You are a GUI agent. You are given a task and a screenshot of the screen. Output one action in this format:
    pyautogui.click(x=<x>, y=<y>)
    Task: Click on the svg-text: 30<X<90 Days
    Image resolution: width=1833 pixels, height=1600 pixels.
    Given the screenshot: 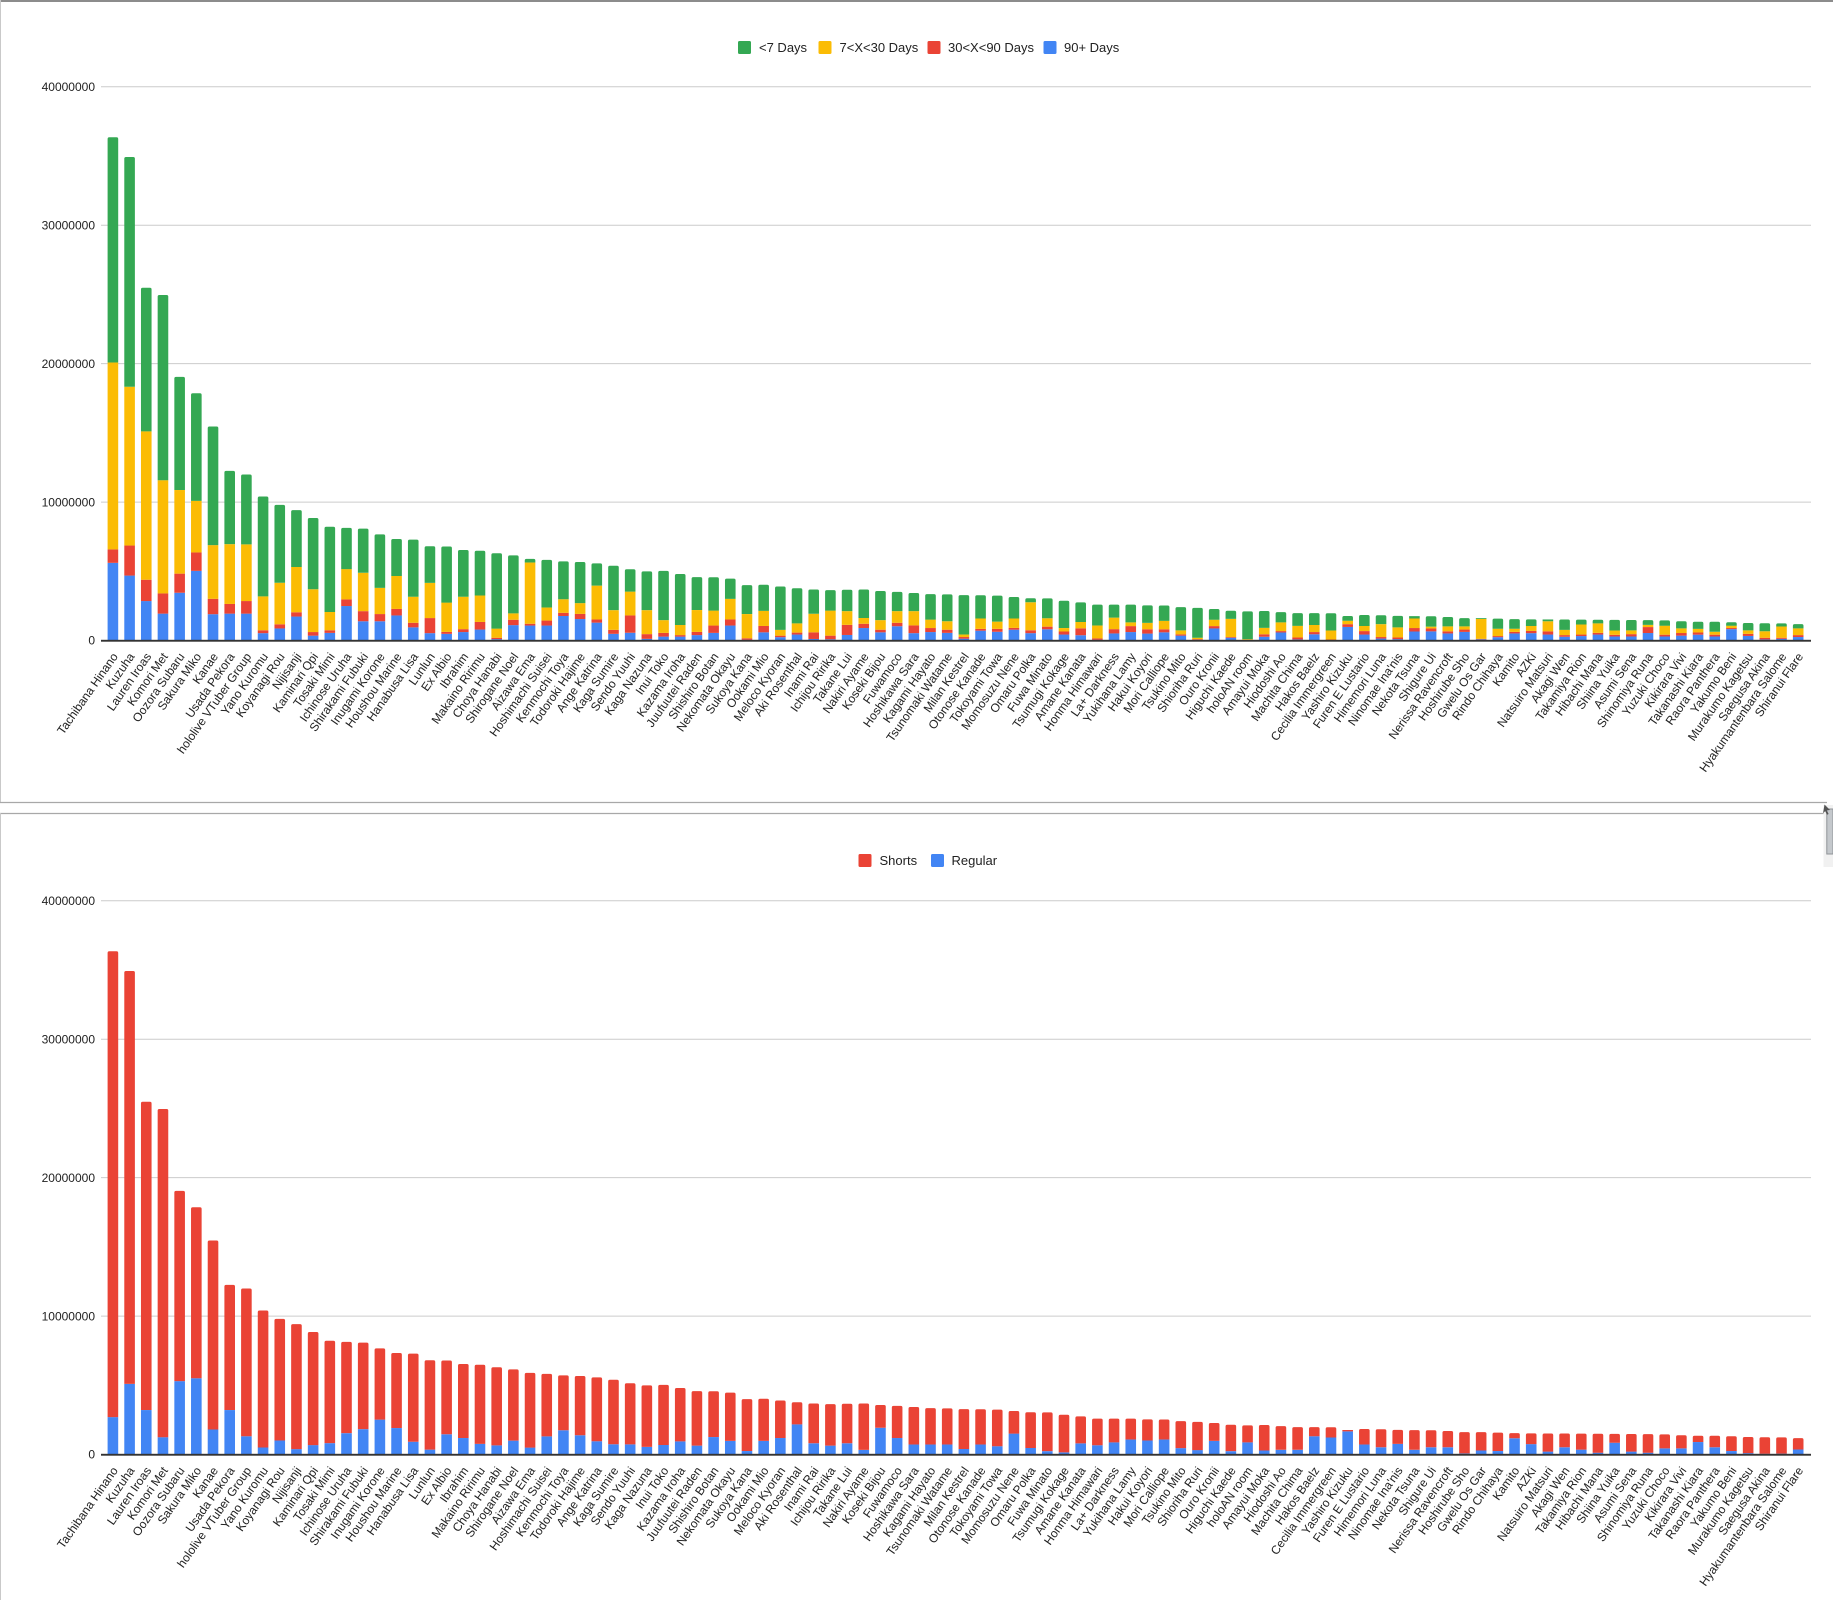 What is the action you would take?
    pyautogui.click(x=991, y=47)
    